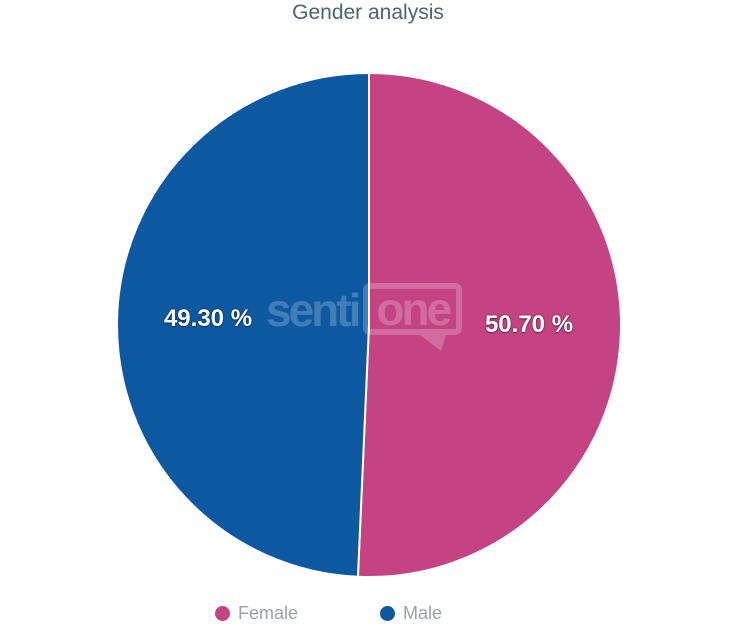 This screenshot has width=736, height=640. What do you see at coordinates (222, 613) in the screenshot?
I see `legend-marker-female-icon` at bounding box center [222, 613].